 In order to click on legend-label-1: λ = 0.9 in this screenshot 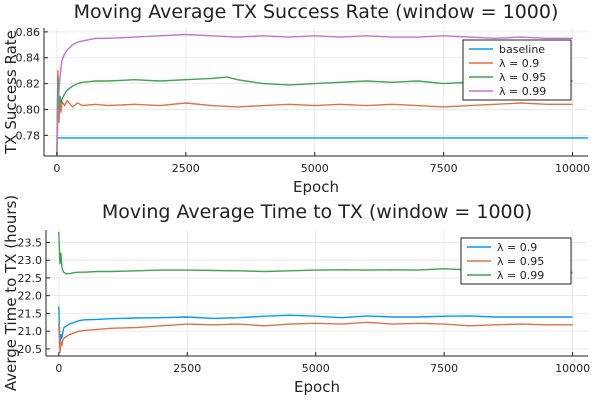, I will do `click(519, 63)`.